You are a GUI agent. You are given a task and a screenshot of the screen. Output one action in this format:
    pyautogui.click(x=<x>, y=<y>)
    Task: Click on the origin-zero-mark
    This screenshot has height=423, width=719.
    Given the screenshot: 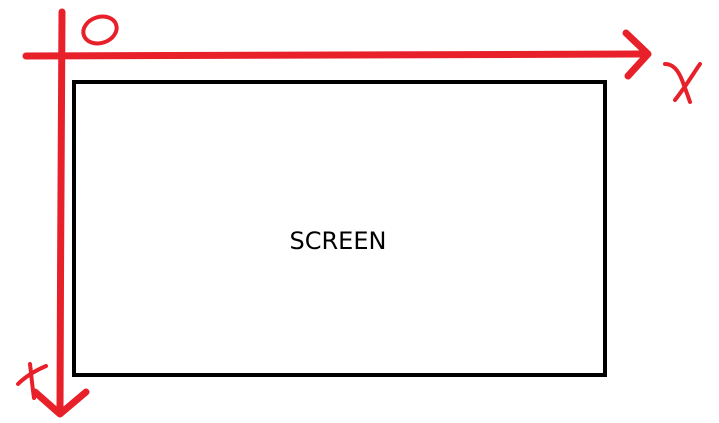 What is the action you would take?
    pyautogui.click(x=100, y=30)
    